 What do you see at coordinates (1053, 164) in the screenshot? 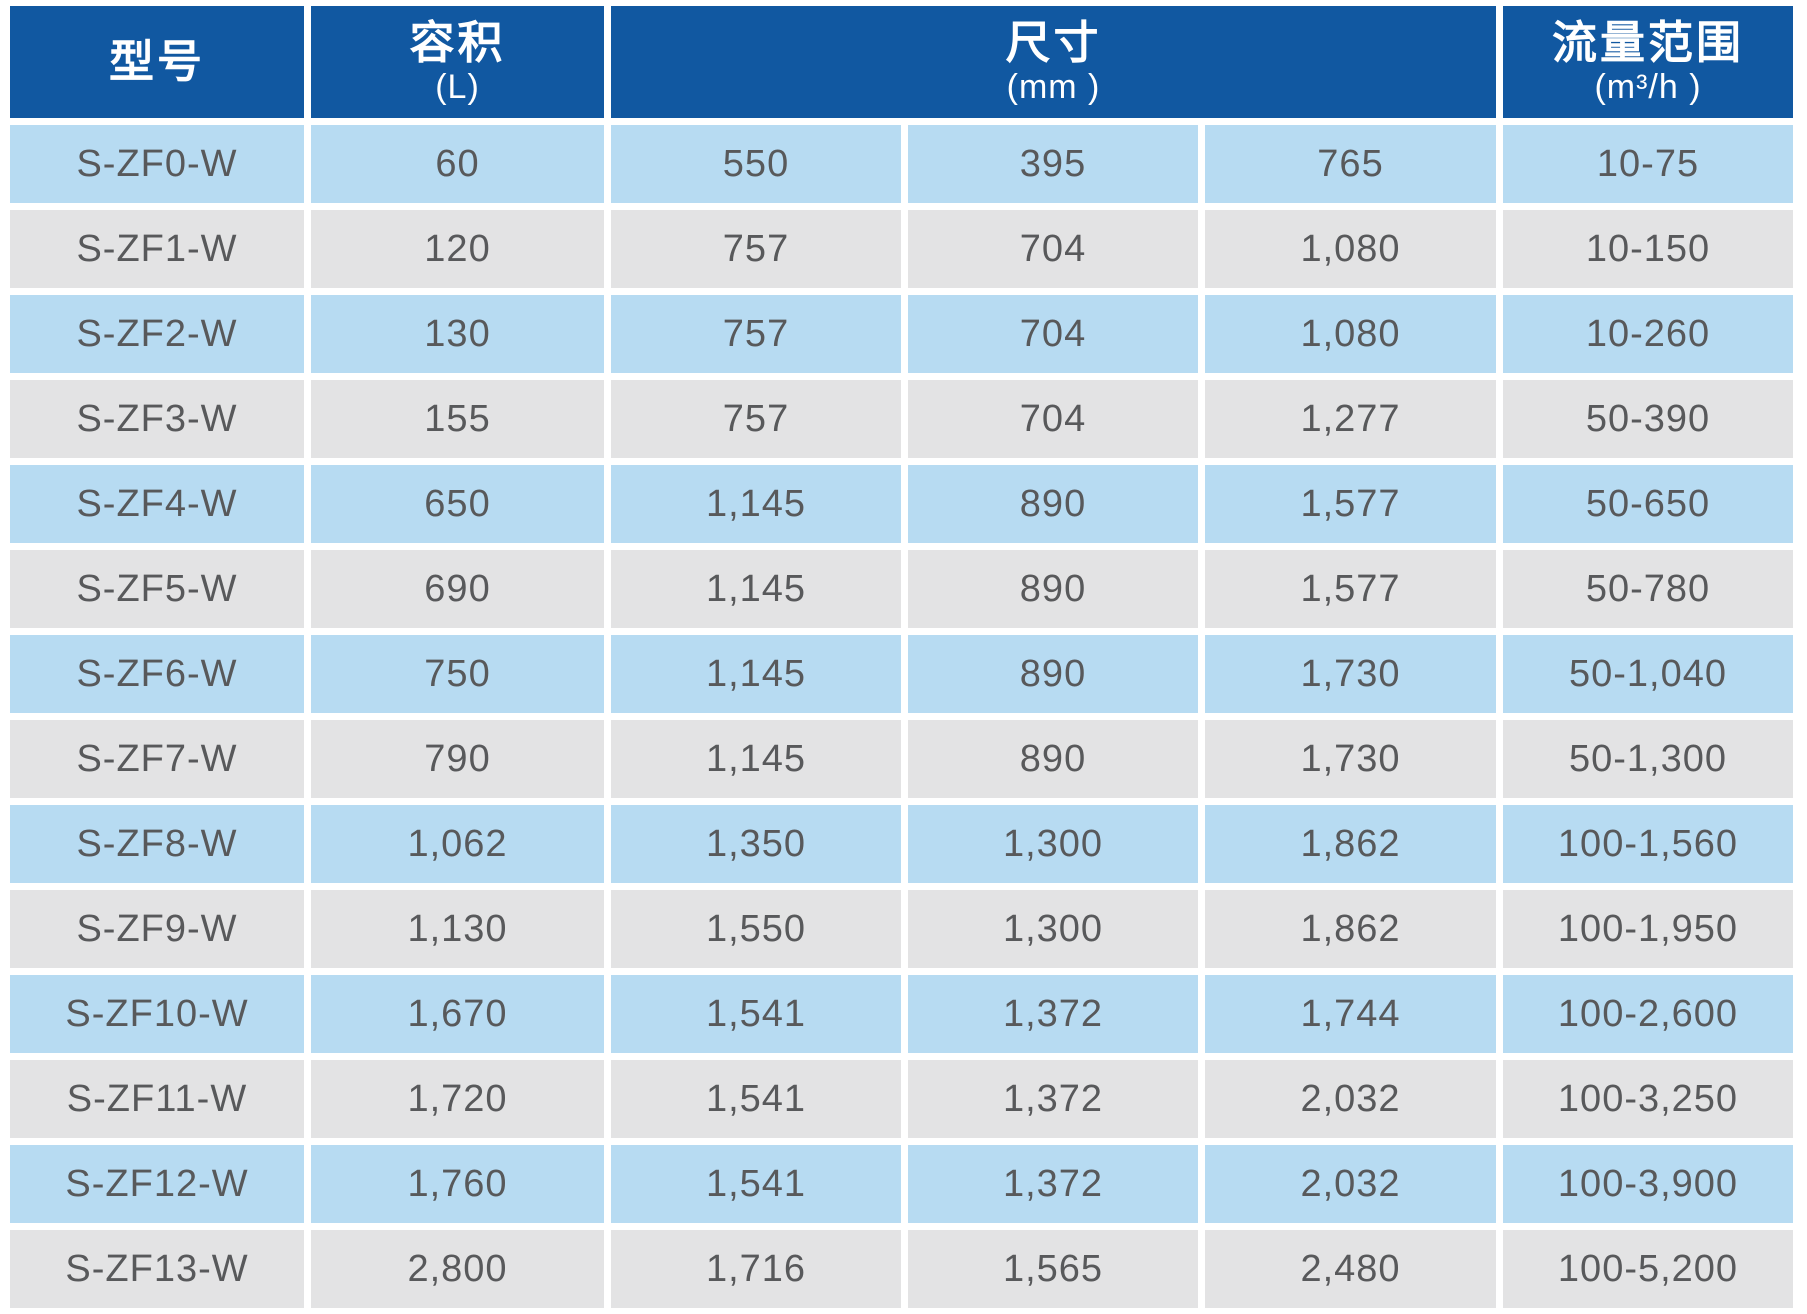
I see `cell-dim-2: 395` at bounding box center [1053, 164].